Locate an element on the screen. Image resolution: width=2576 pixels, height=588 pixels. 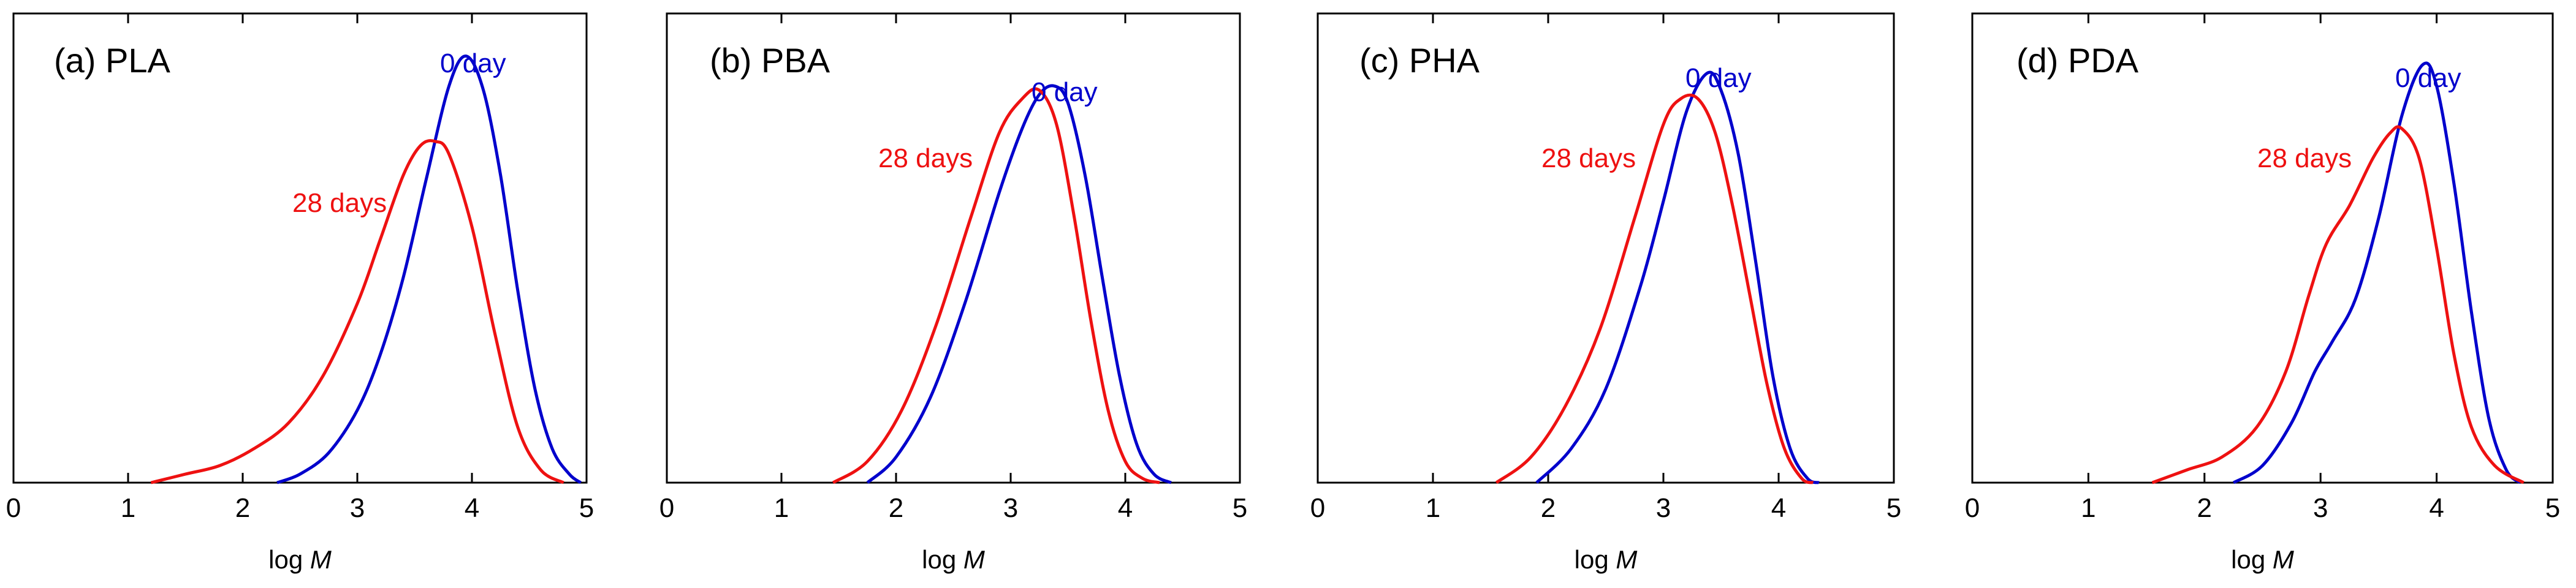
panel-title: (a) PLA is located at coordinates (112, 61).